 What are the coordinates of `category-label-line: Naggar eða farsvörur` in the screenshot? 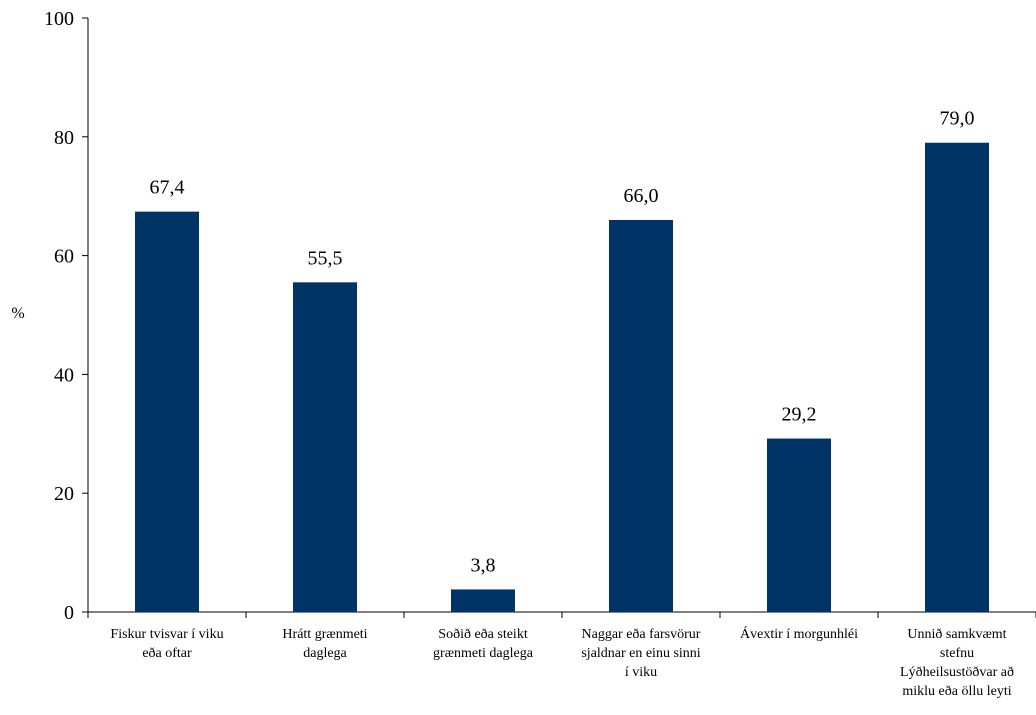 It's located at (641, 634).